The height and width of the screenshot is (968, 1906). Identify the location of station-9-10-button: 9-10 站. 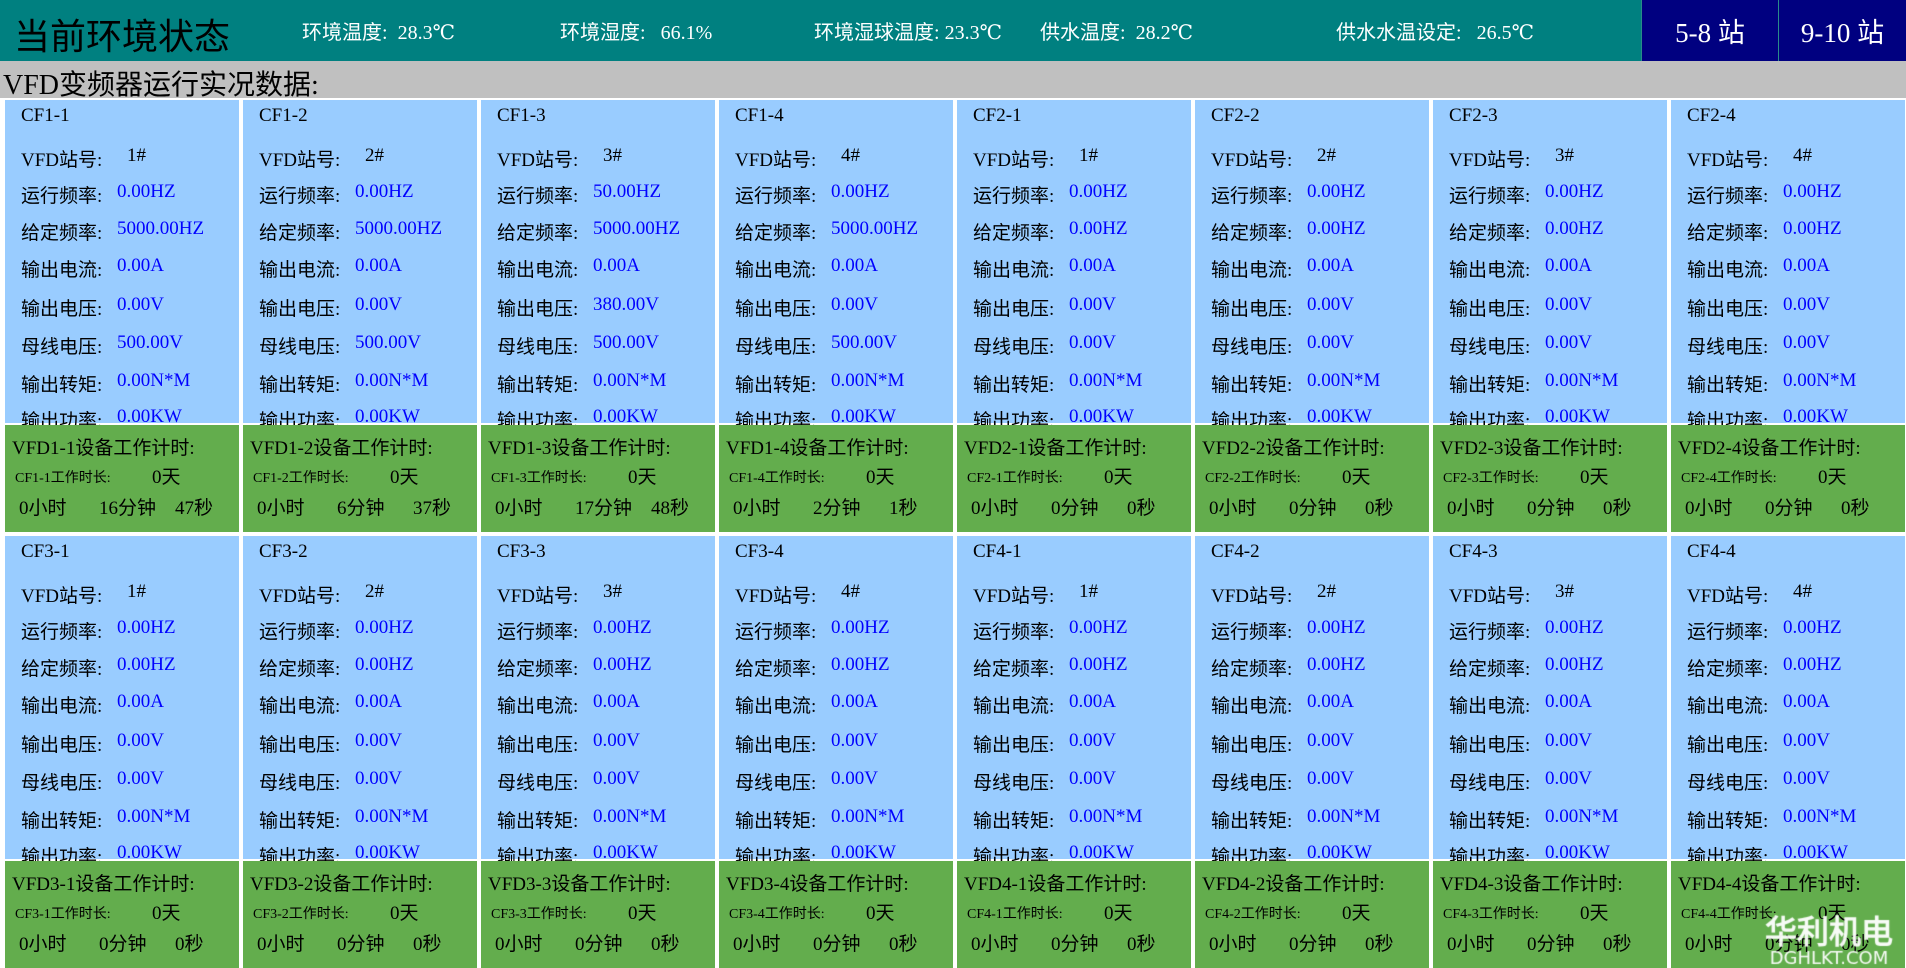
(1842, 30).